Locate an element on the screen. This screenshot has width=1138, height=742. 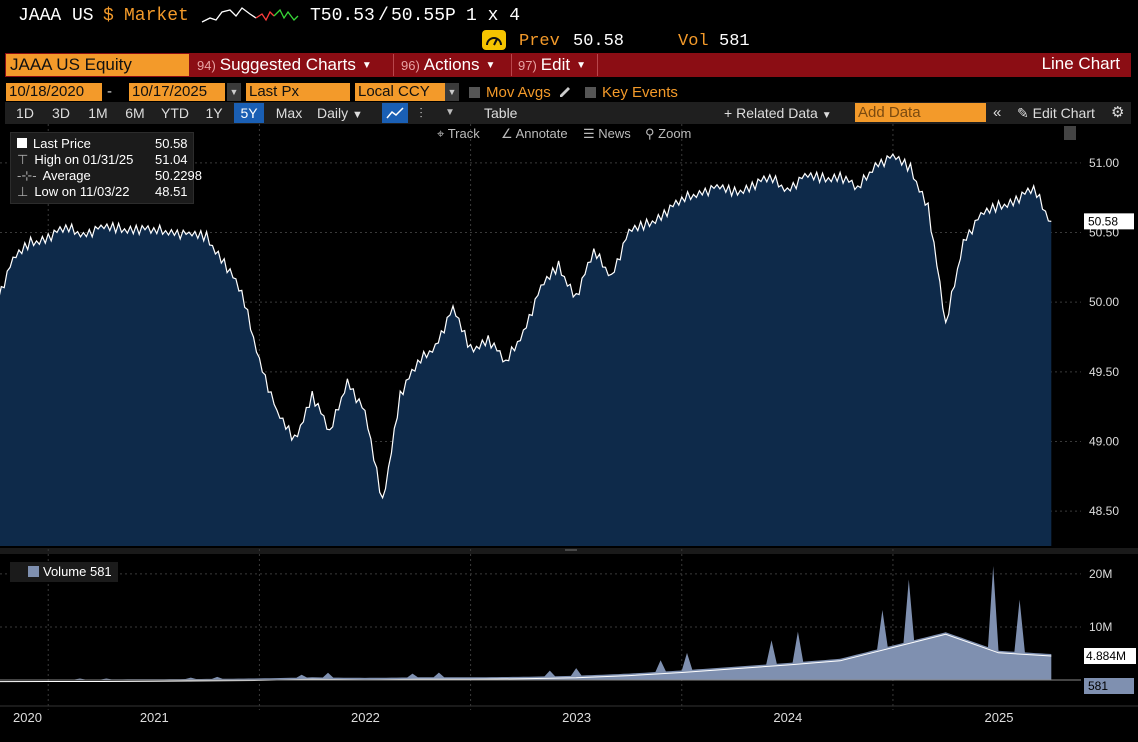
end-date-field: 10/17/2025 is located at coordinates (177, 92).